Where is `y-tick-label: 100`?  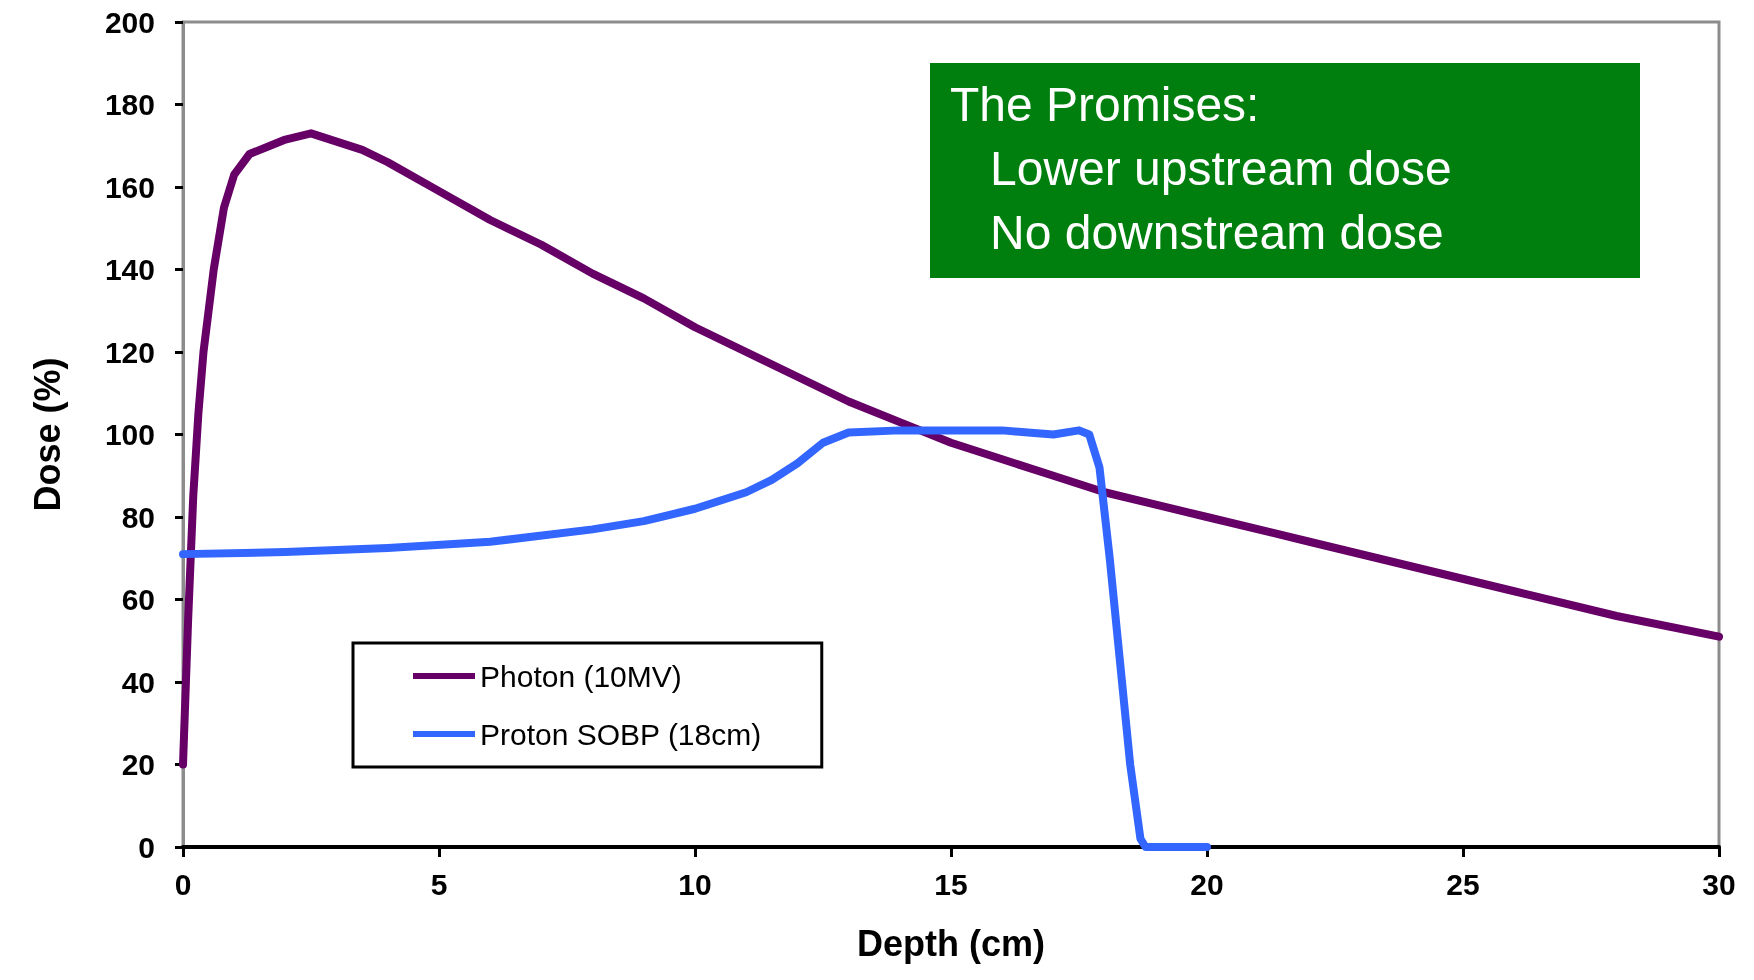
y-tick-label: 100 is located at coordinates (129, 434).